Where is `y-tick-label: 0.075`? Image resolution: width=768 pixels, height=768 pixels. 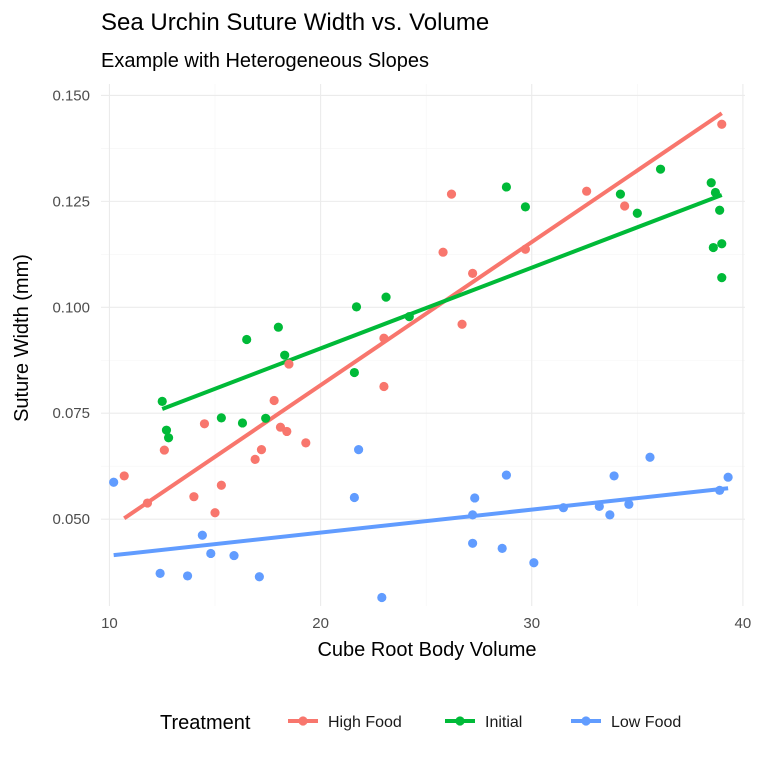 y-tick-label: 0.075 is located at coordinates (71, 413).